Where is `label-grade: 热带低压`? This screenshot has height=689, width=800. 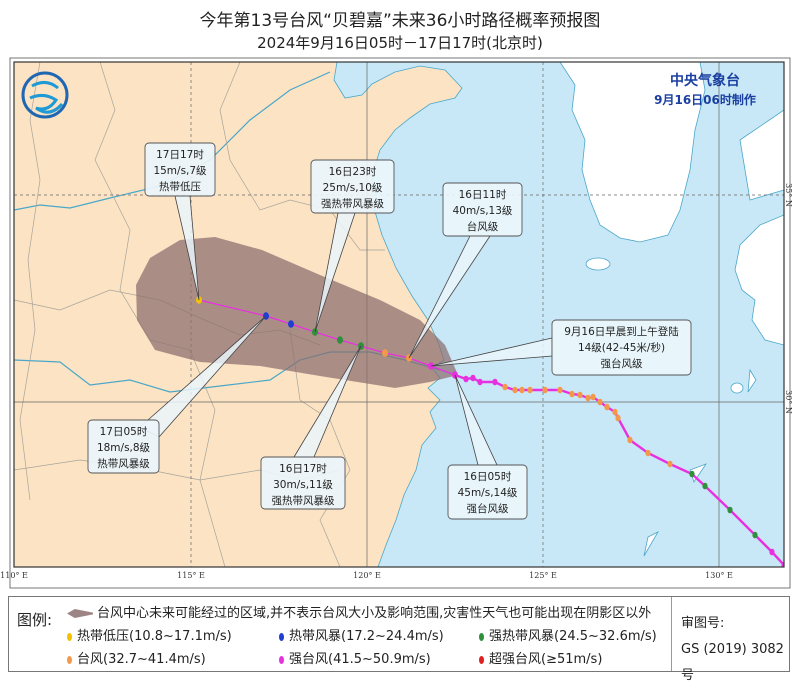 label-grade: 热带低压 is located at coordinates (180, 186).